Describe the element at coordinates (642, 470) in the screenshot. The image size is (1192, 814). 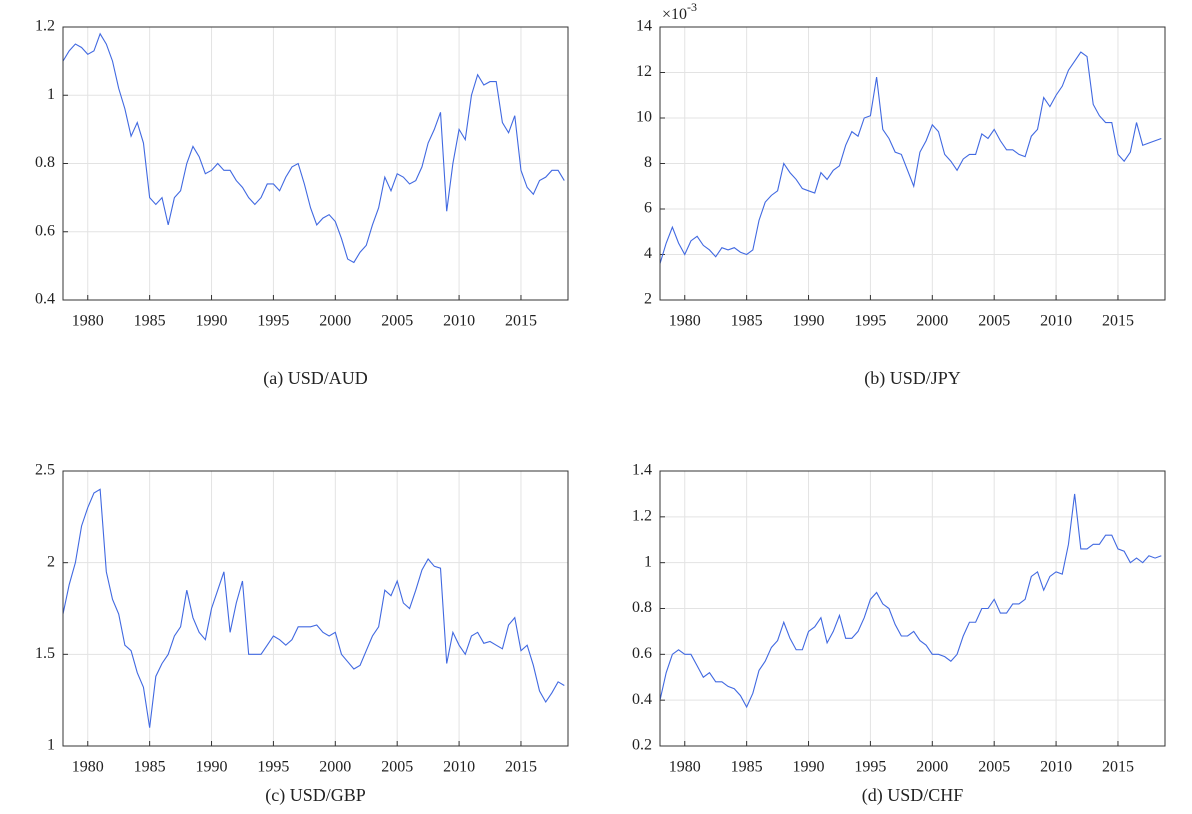
I see `y-tick-label: 1.4` at that location.